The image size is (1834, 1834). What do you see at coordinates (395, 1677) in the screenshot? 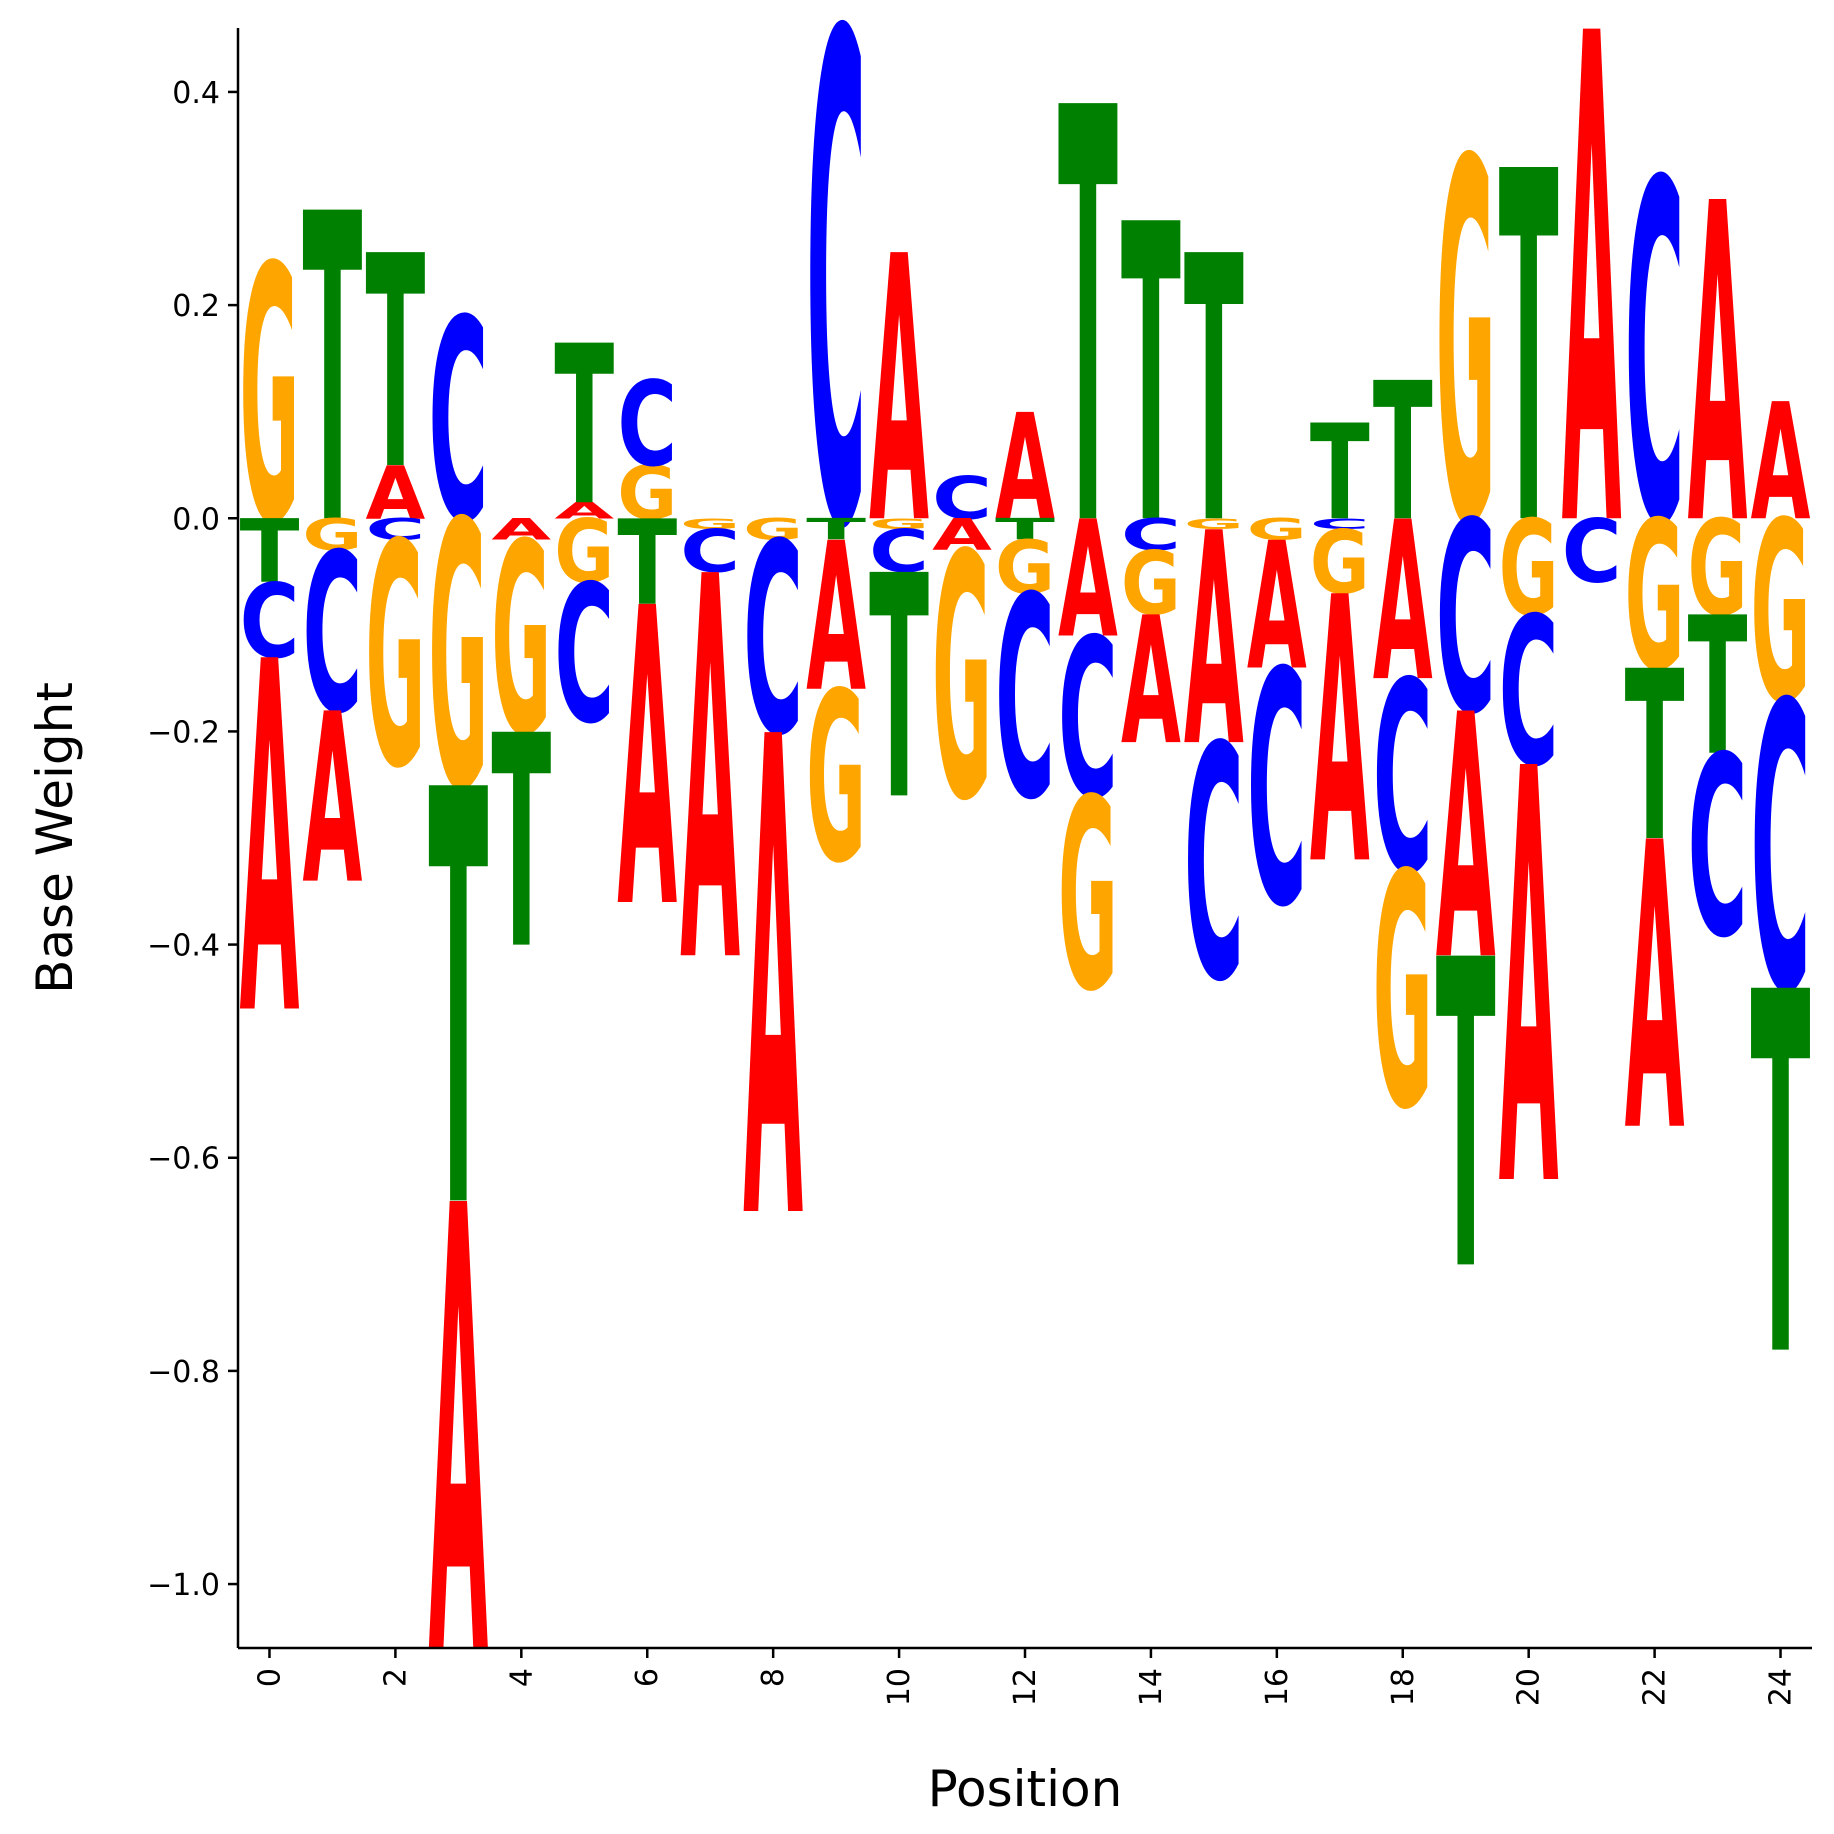
I see `x-tick-label: 2` at bounding box center [395, 1677].